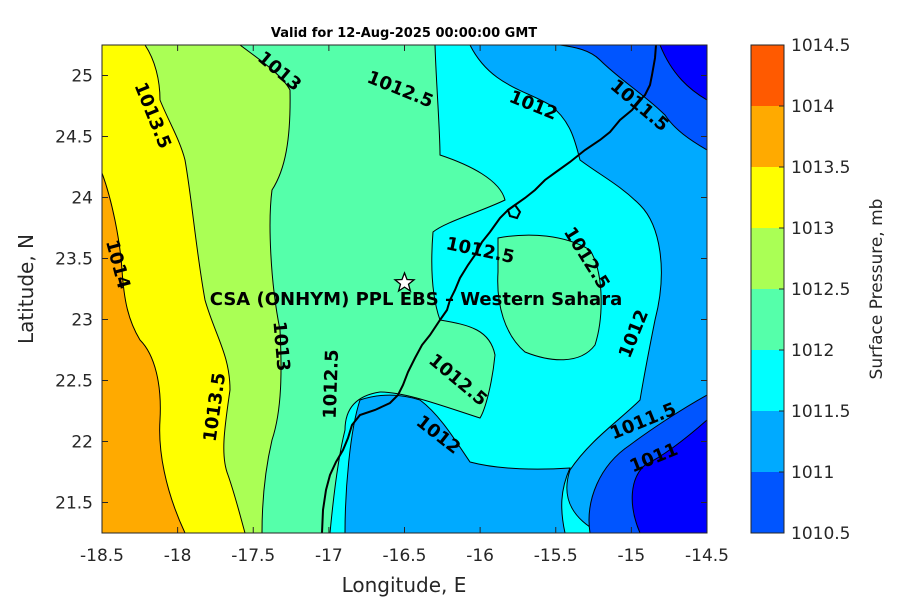 Image resolution: width=900 pixels, height=600 pixels. What do you see at coordinates (280, 346) in the screenshot?
I see `contour-label: 1013` at bounding box center [280, 346].